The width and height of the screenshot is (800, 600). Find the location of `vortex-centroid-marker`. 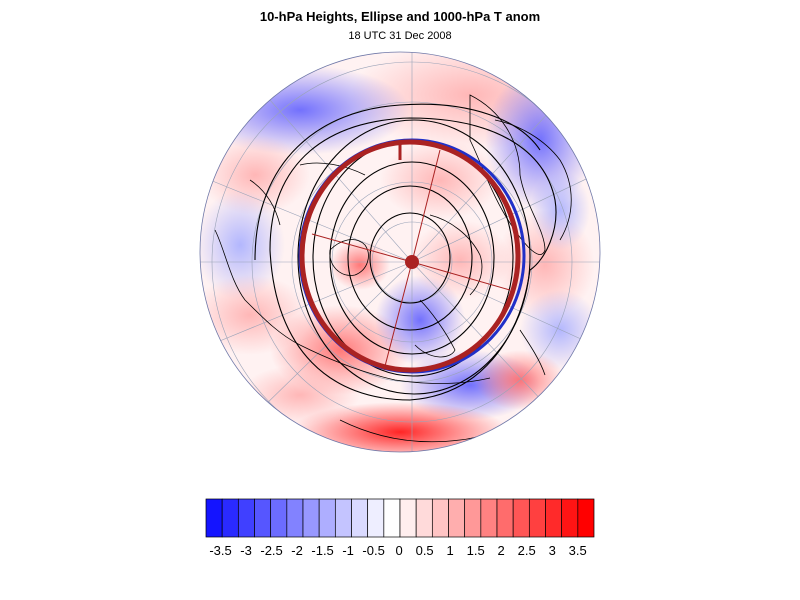

vortex-centroid-marker is located at coordinates (412, 262).